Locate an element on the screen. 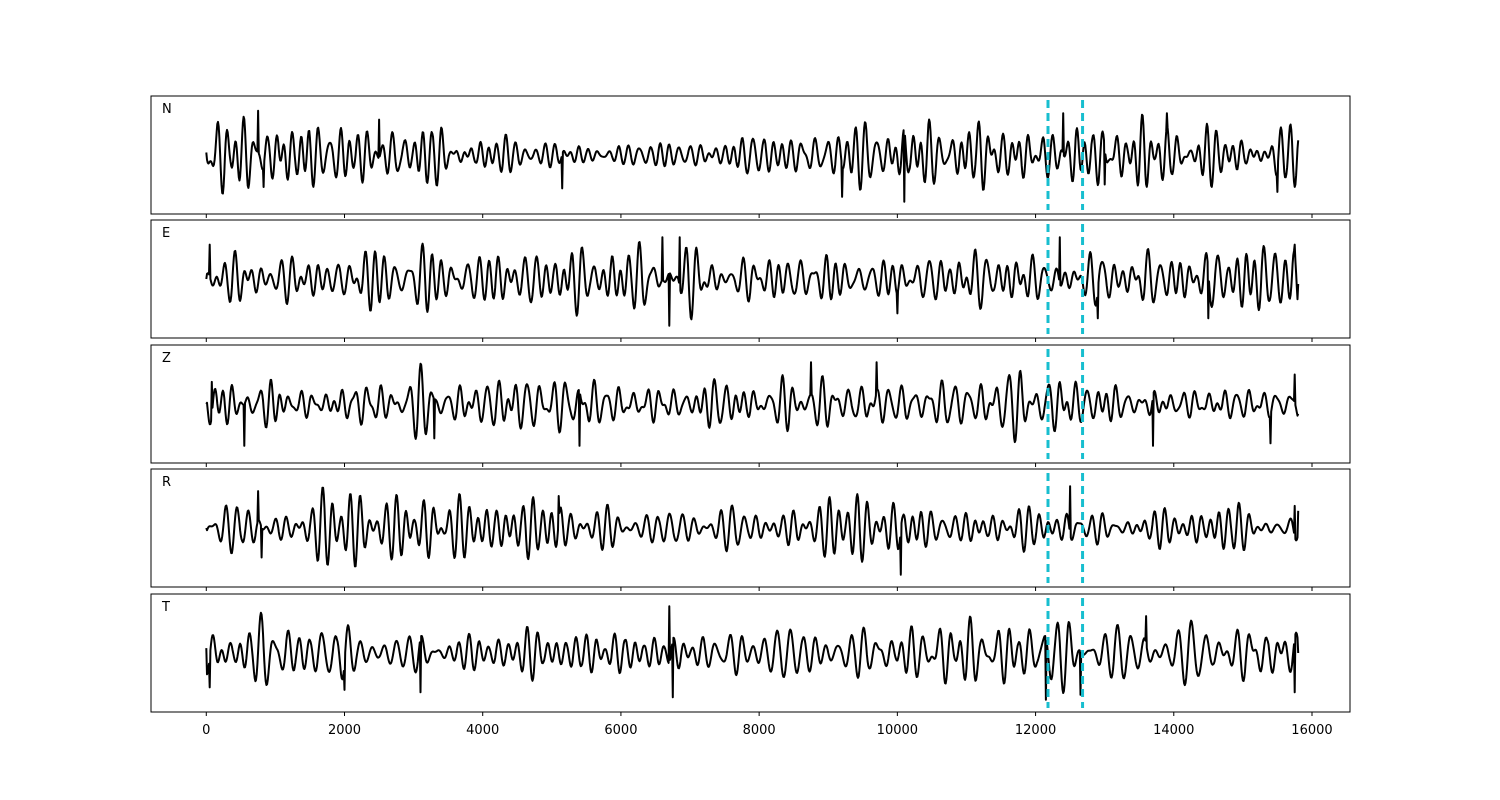 Image resolution: width=1500 pixels, height=800 pixels. trace-n is located at coordinates (752, 156).